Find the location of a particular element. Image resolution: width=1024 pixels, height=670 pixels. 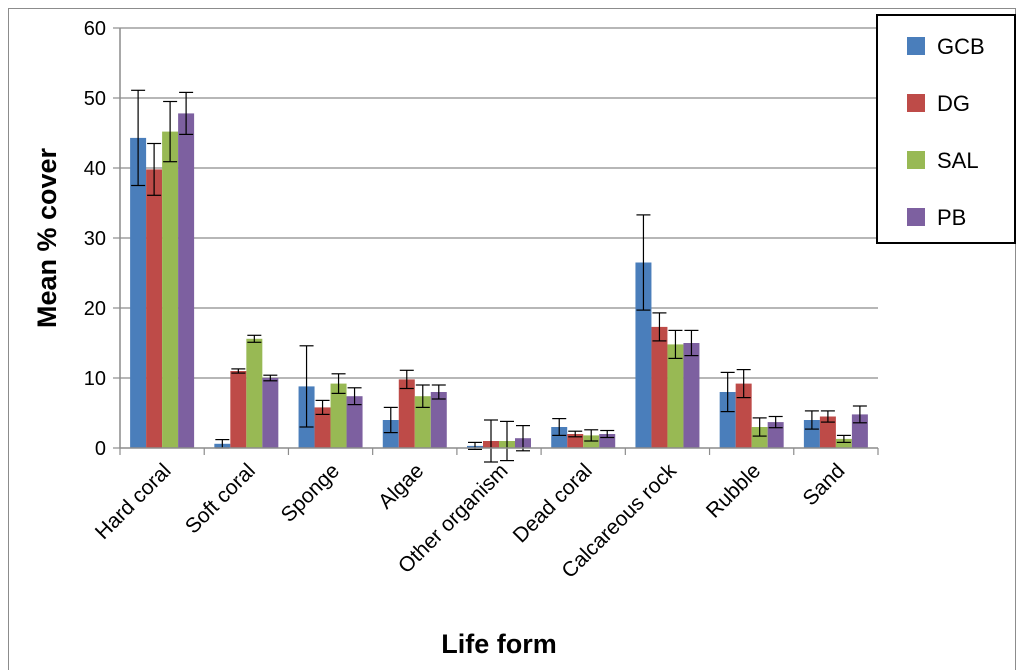

y-tick-label: 60 is located at coordinates (95, 29).